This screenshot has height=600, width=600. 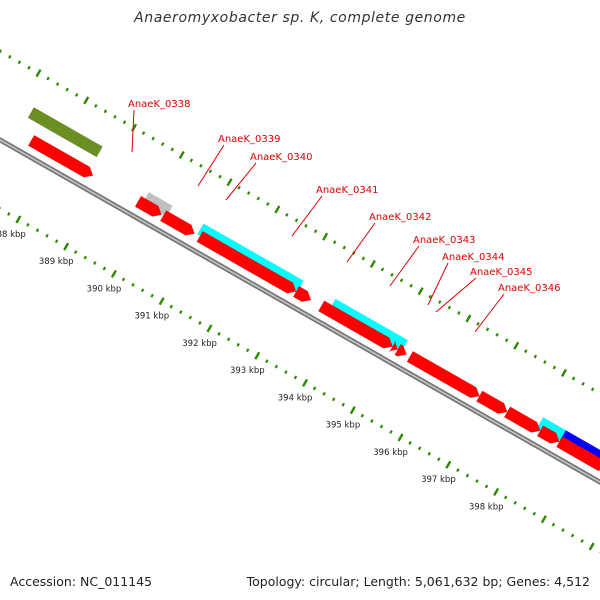 What do you see at coordinates (247, 371) in the screenshot?
I see `scale-label: 393 kbp` at bounding box center [247, 371].